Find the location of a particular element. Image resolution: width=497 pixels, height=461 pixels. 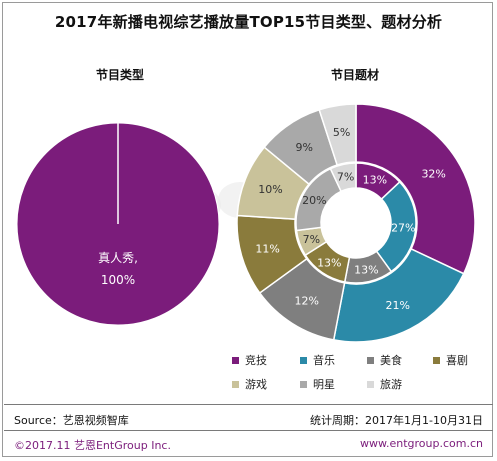

legend-item-lvyou: 旅游 is located at coordinates (384, 384).